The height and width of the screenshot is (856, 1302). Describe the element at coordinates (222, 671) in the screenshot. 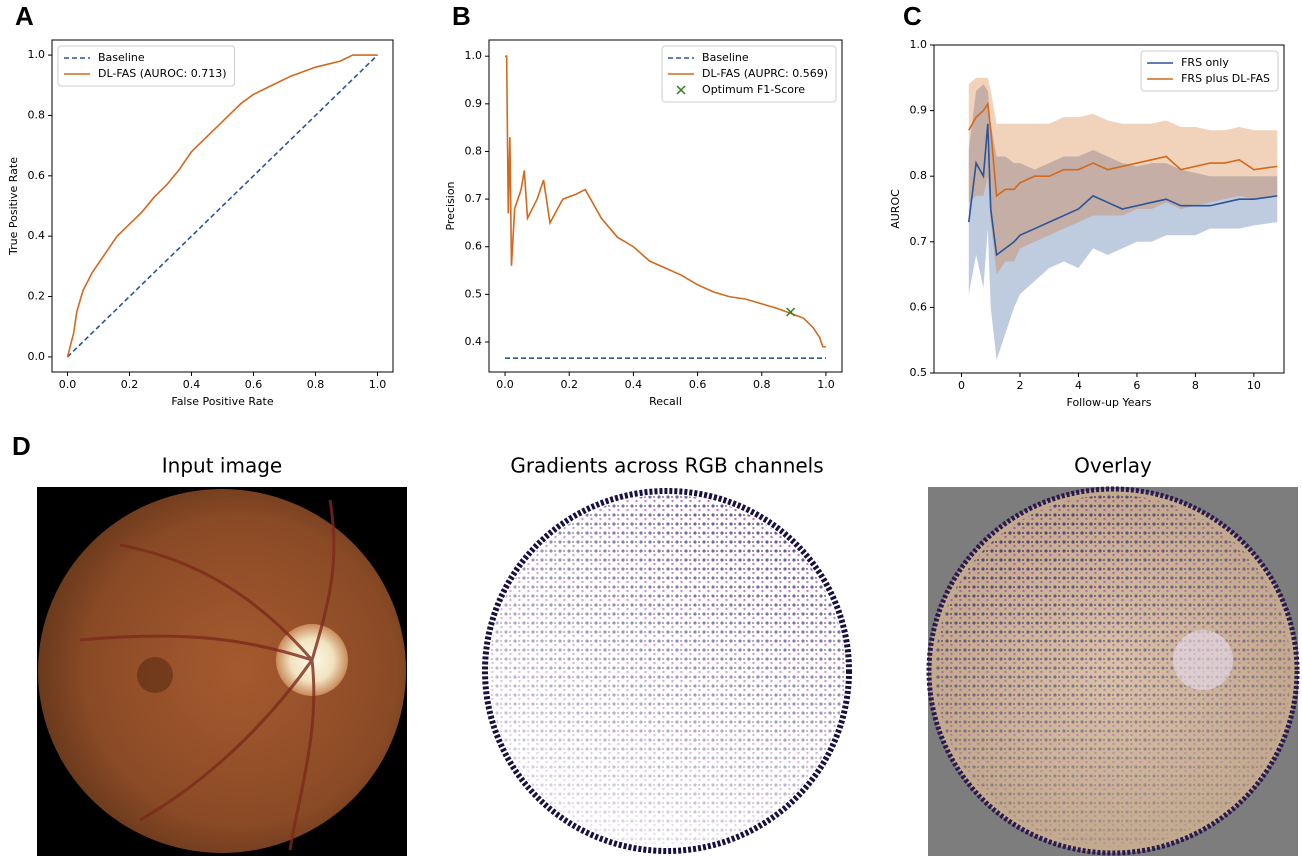

I see `input-image` at that location.